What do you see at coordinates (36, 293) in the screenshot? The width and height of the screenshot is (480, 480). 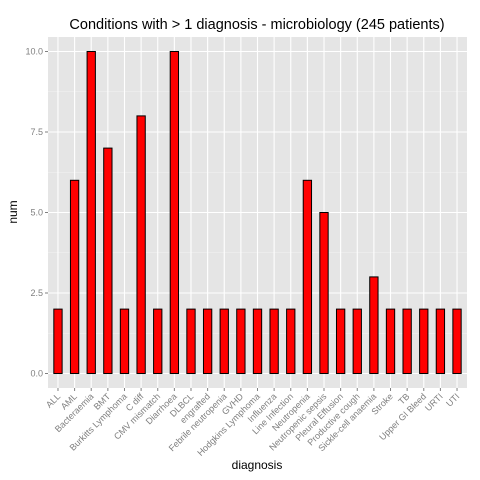 I see `y-tick-label: 2.5` at bounding box center [36, 293].